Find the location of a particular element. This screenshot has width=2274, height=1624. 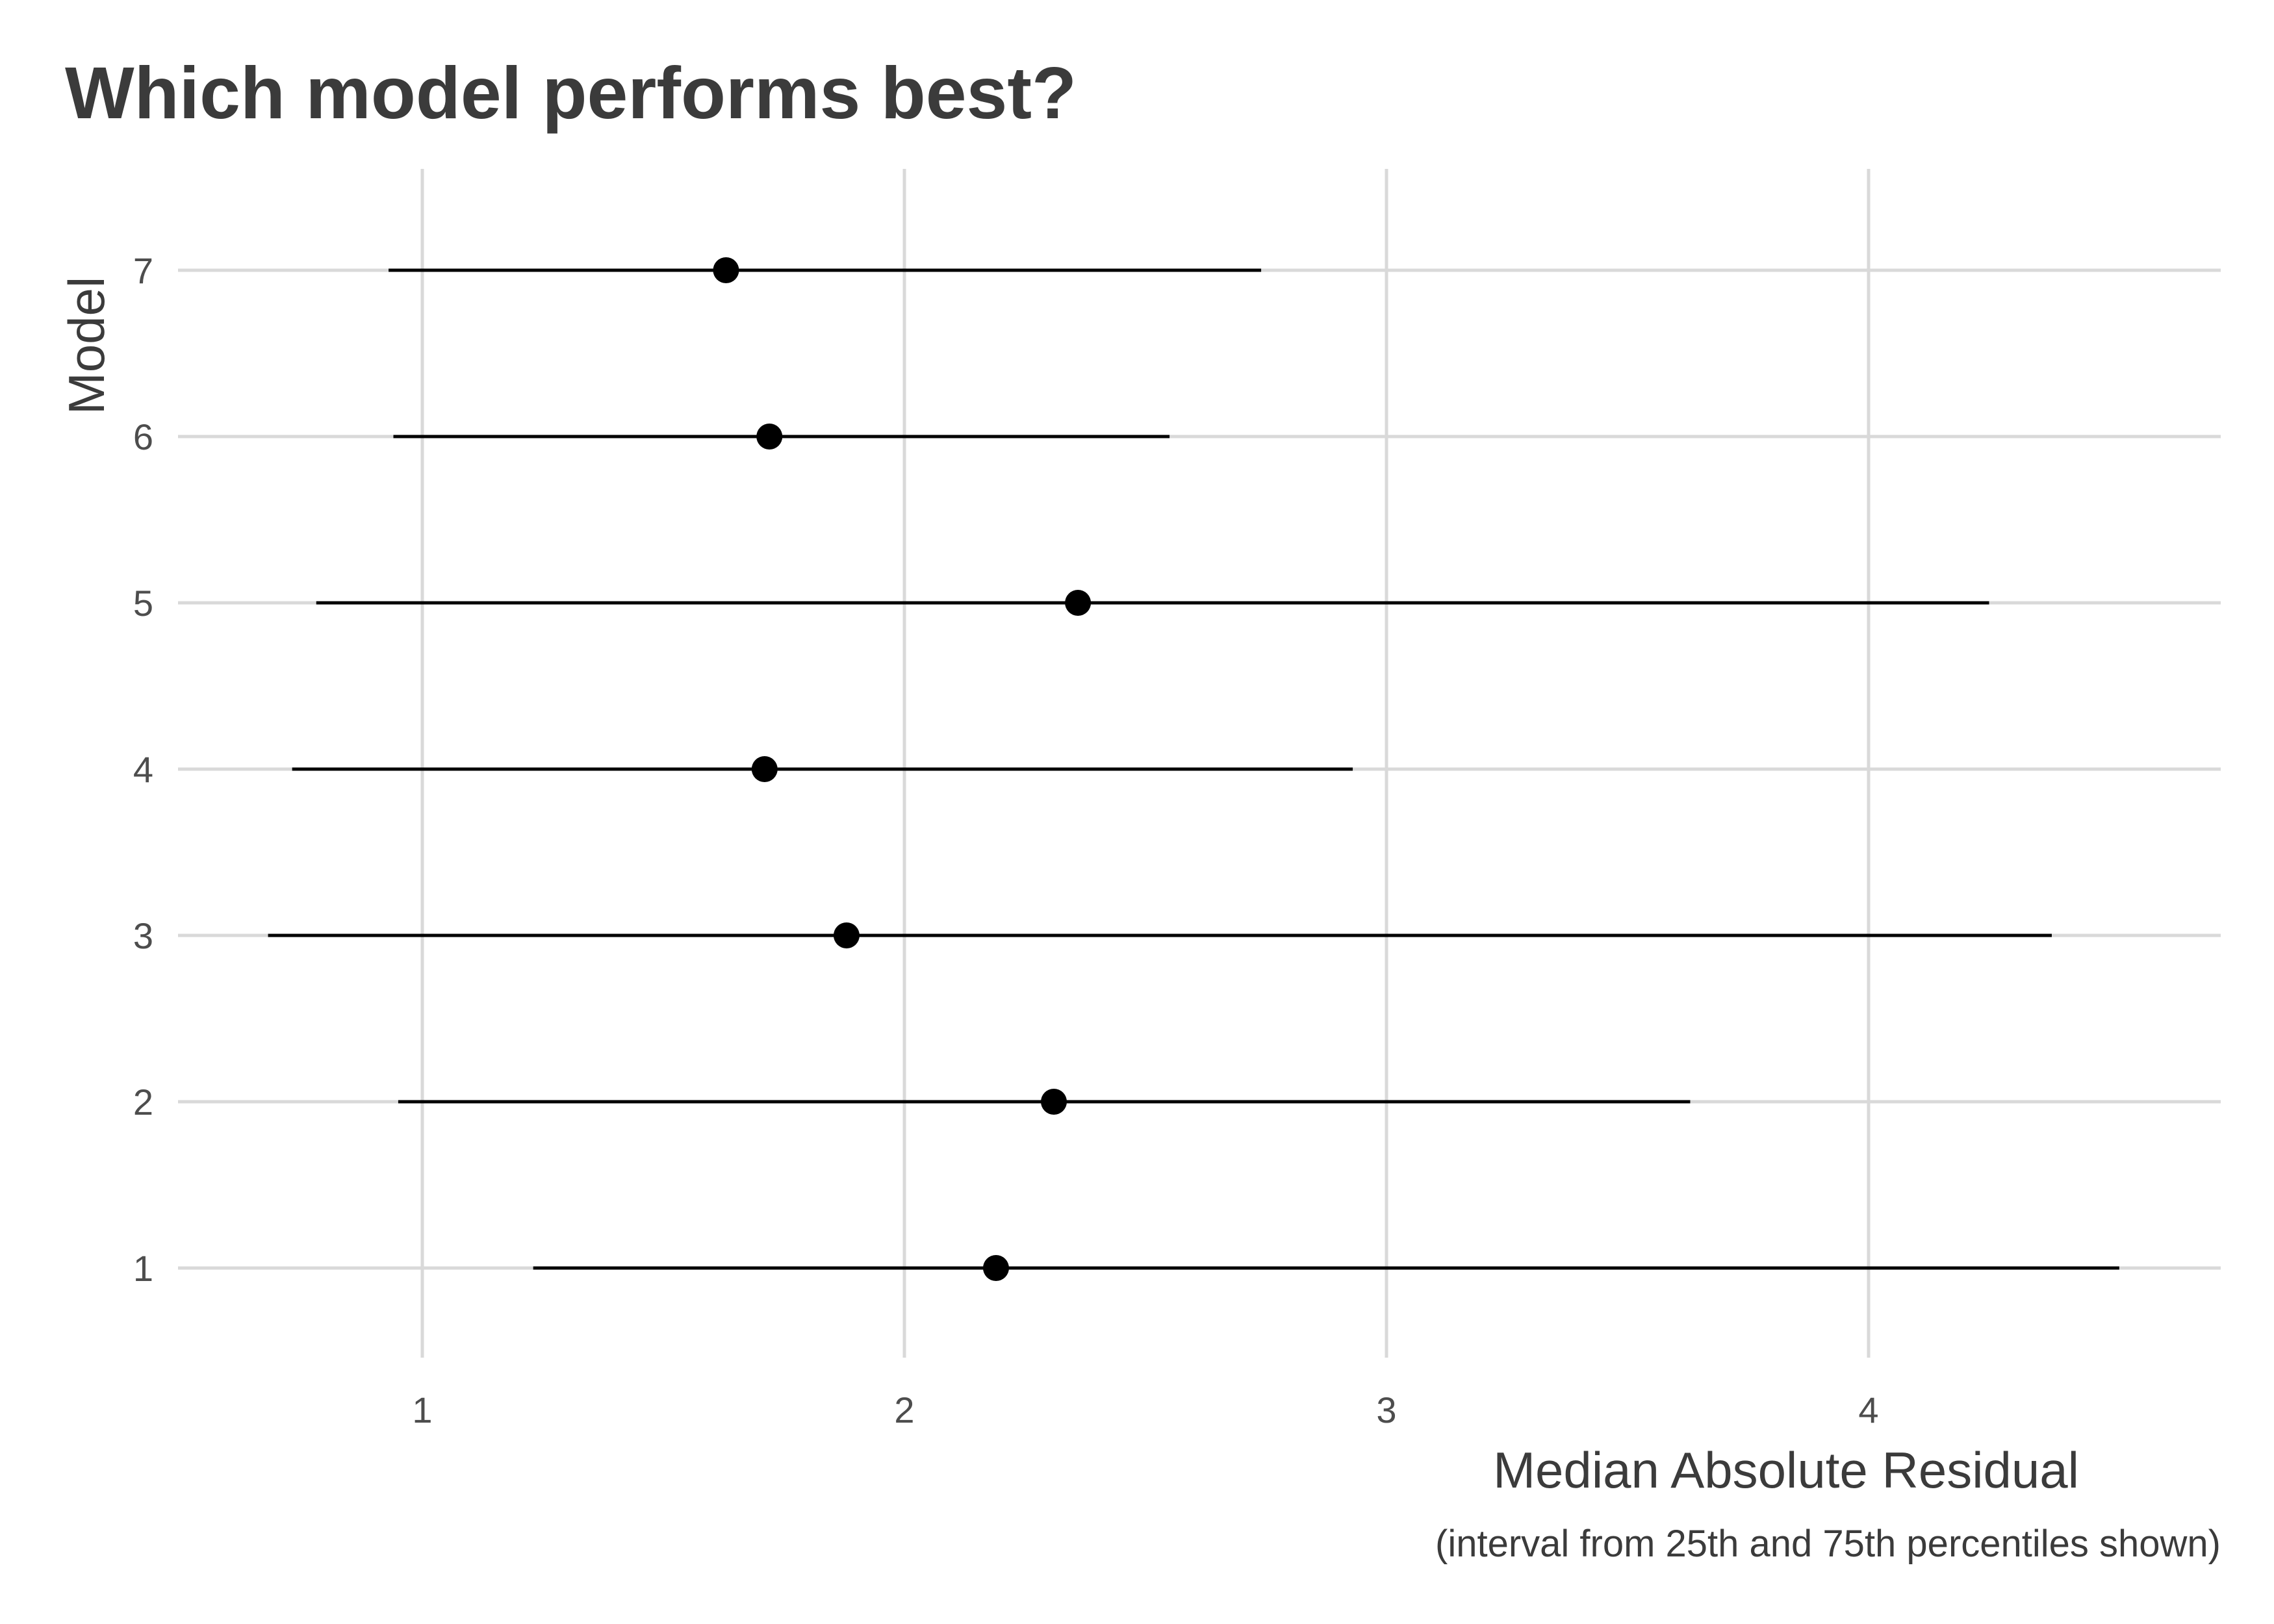

x-tick-label: 1 is located at coordinates (422, 1409).